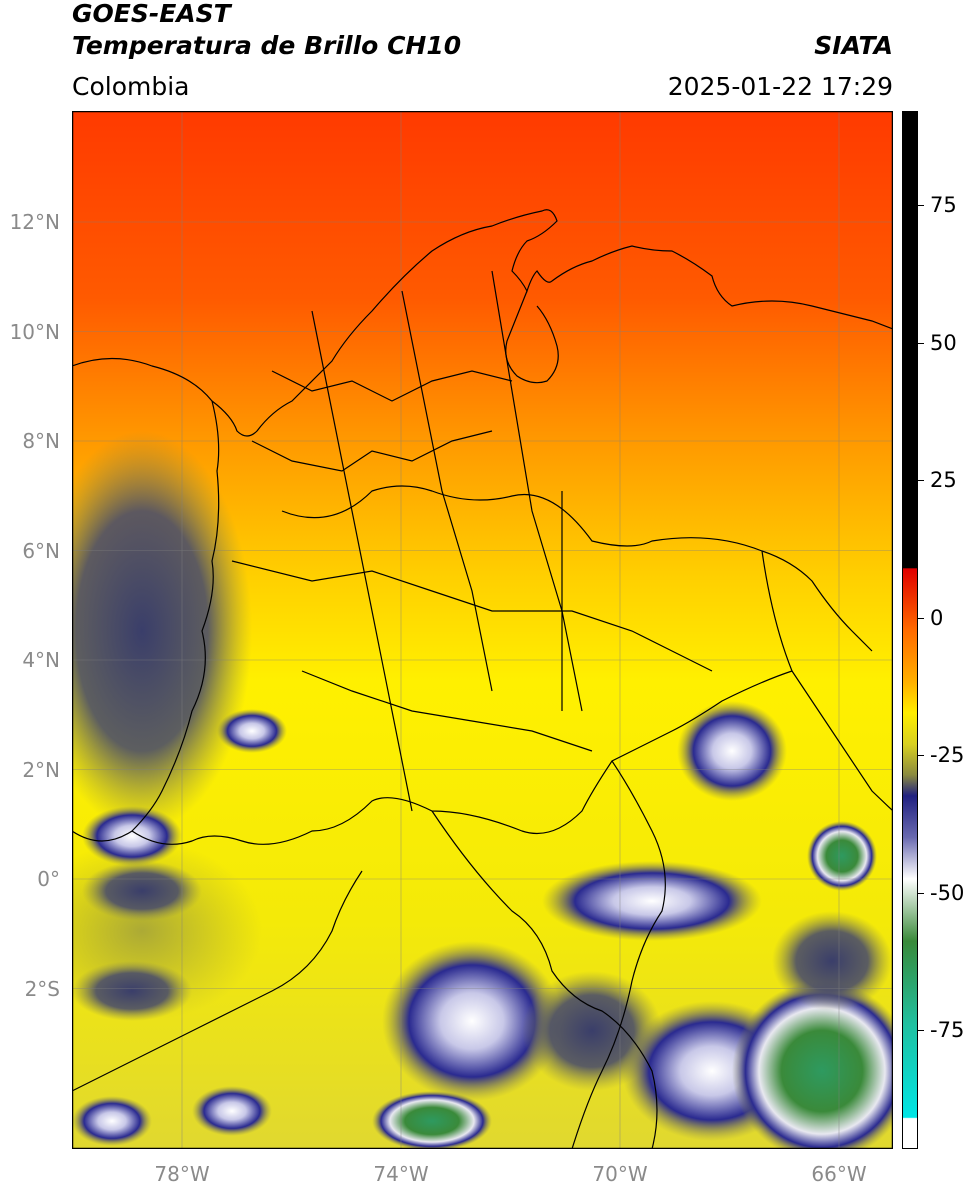 The width and height of the screenshot is (966, 1190). What do you see at coordinates (41, 550) in the screenshot?
I see `lat-label: 6°N` at bounding box center [41, 550].